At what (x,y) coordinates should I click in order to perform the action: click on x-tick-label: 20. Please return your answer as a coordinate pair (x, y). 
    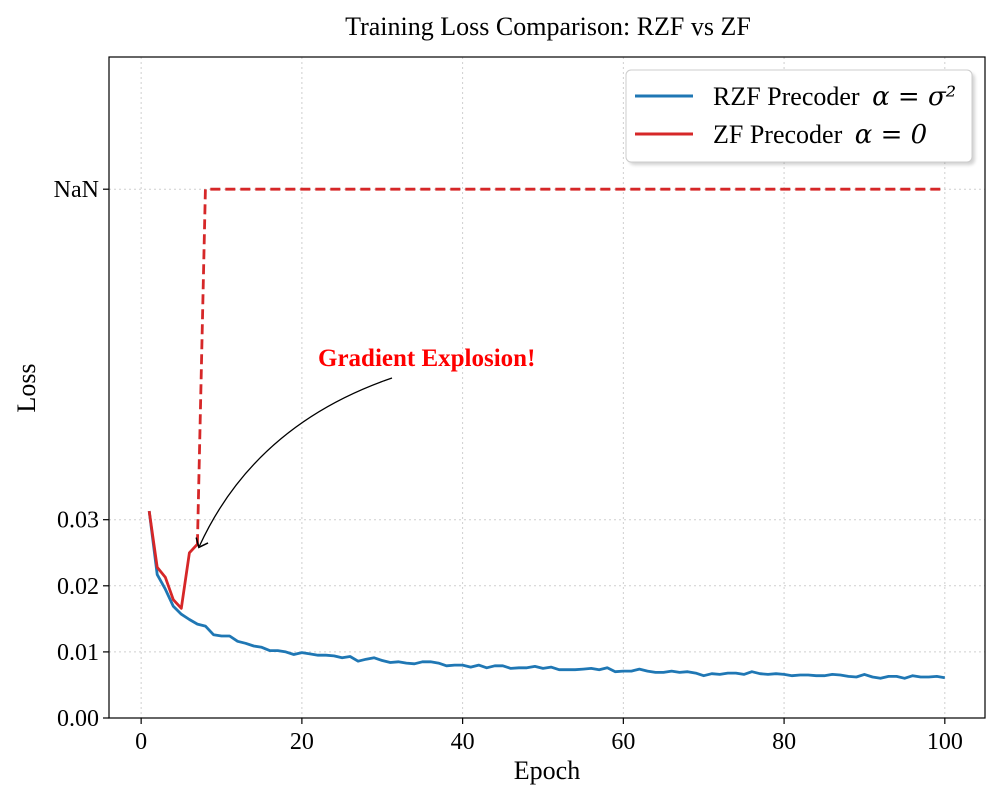
    Looking at the image, I should click on (302, 742).